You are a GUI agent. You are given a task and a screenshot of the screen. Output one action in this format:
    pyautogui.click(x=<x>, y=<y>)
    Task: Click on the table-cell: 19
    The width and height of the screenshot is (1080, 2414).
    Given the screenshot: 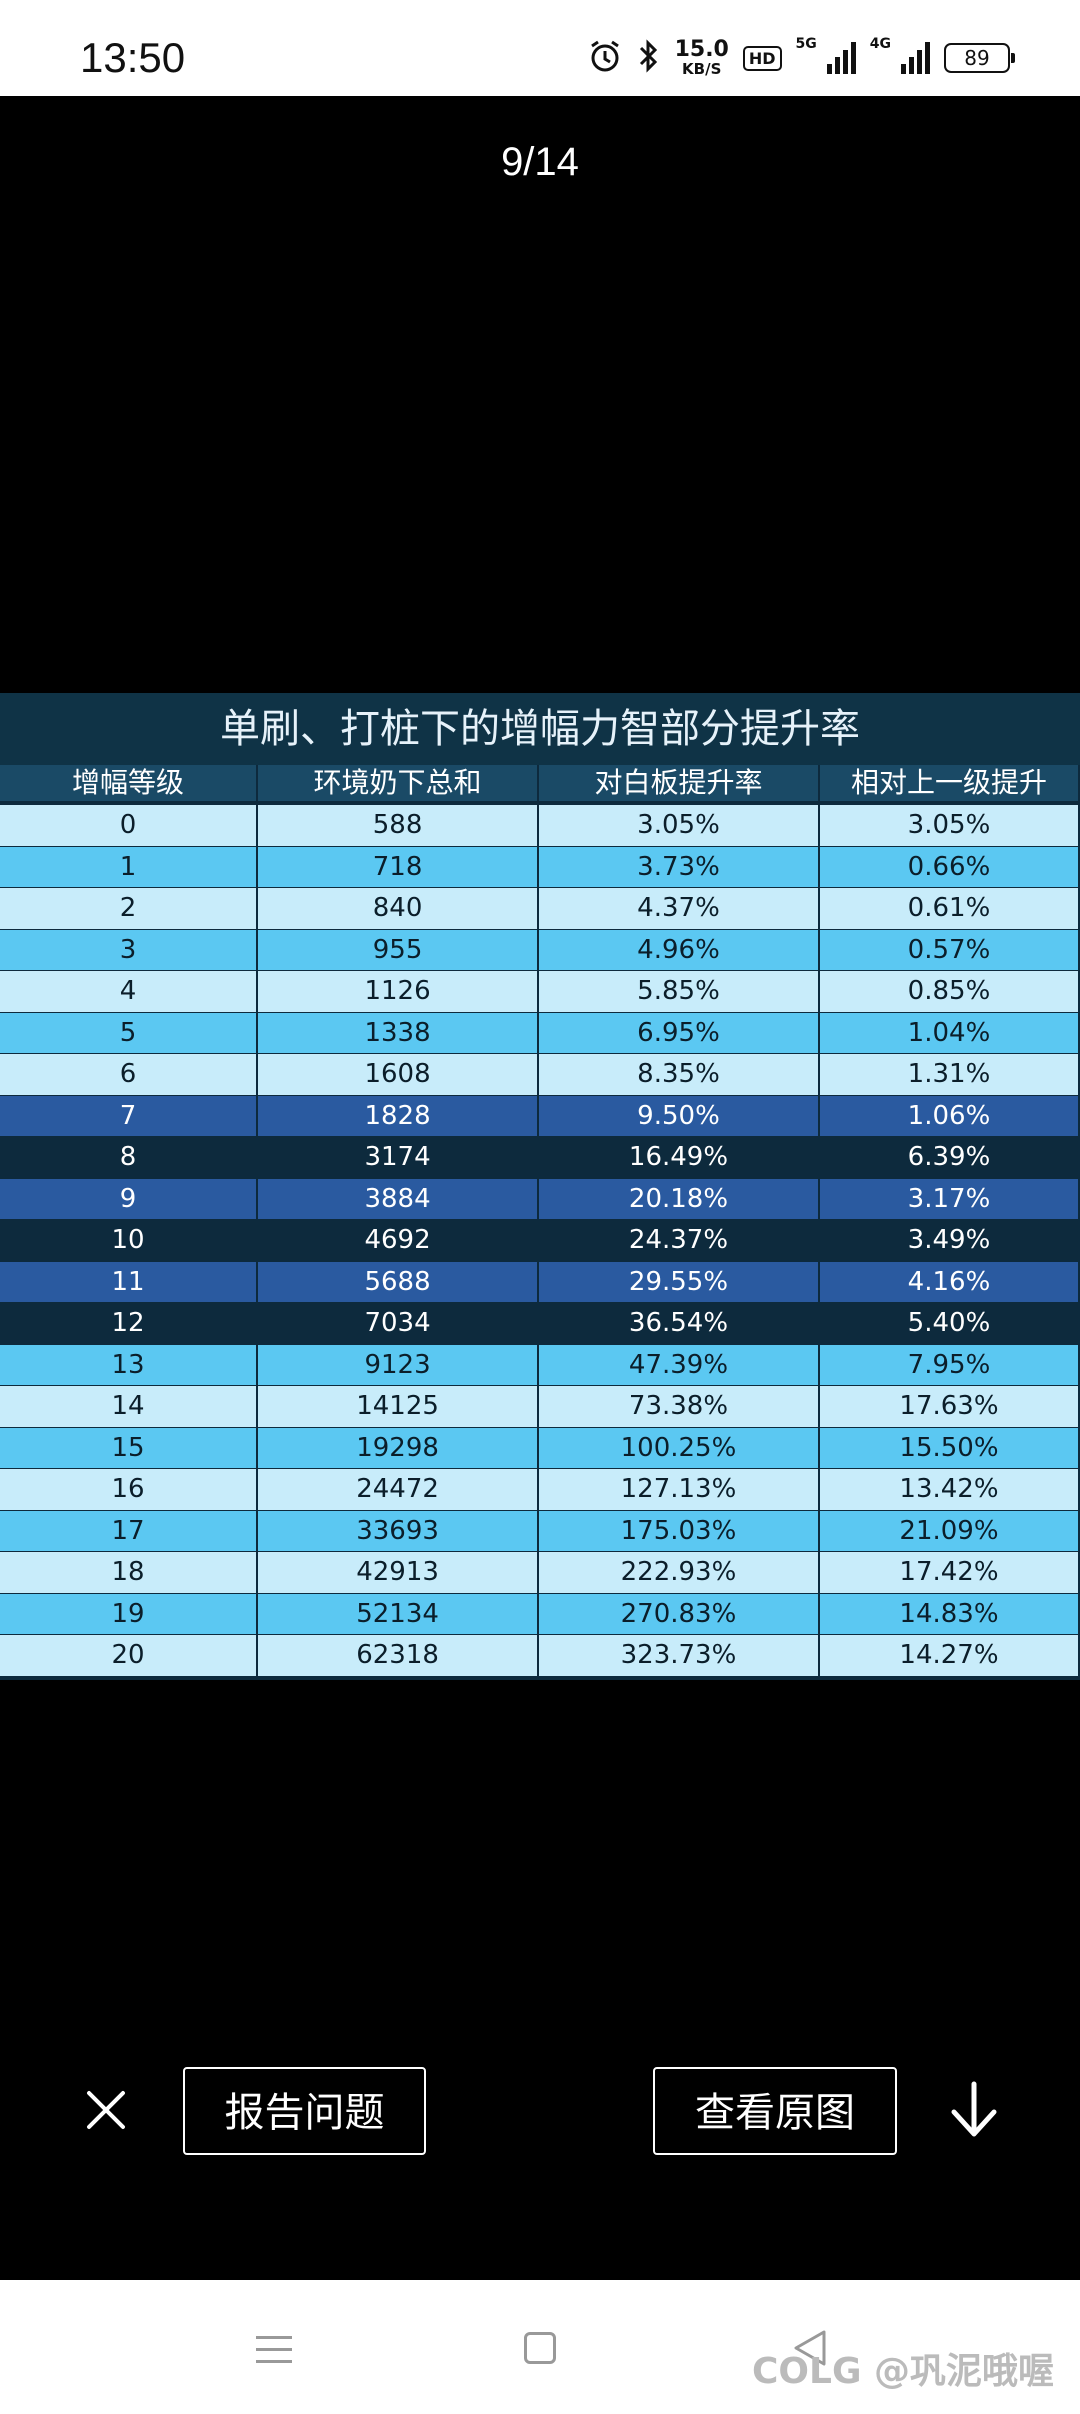 What is the action you would take?
    pyautogui.click(x=129, y=1613)
    